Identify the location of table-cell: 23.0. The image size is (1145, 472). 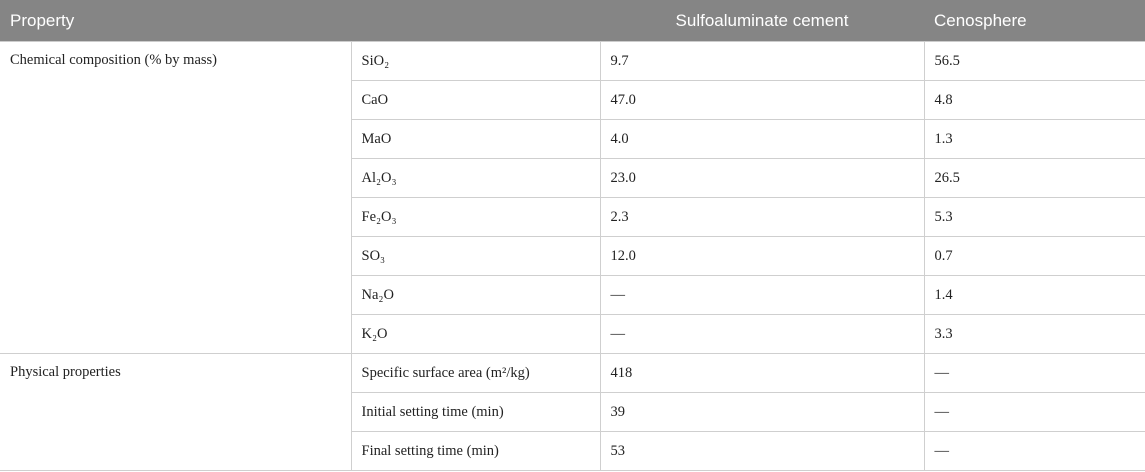
(762, 178).